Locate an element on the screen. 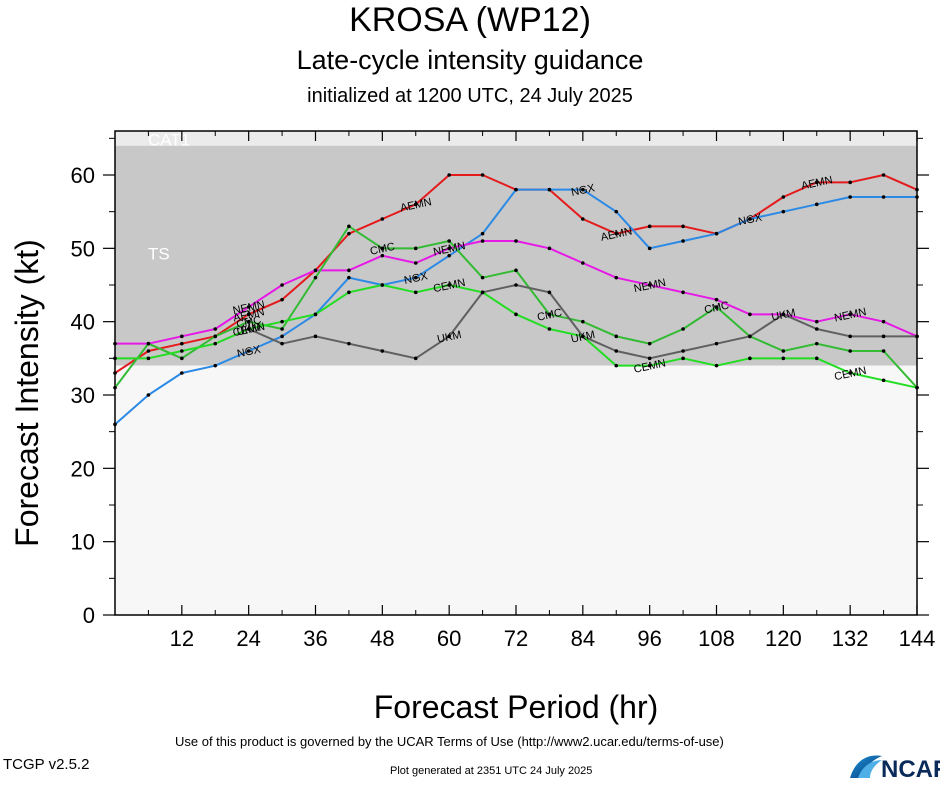  ncar-logo: NCAR is located at coordinates (894, 767).